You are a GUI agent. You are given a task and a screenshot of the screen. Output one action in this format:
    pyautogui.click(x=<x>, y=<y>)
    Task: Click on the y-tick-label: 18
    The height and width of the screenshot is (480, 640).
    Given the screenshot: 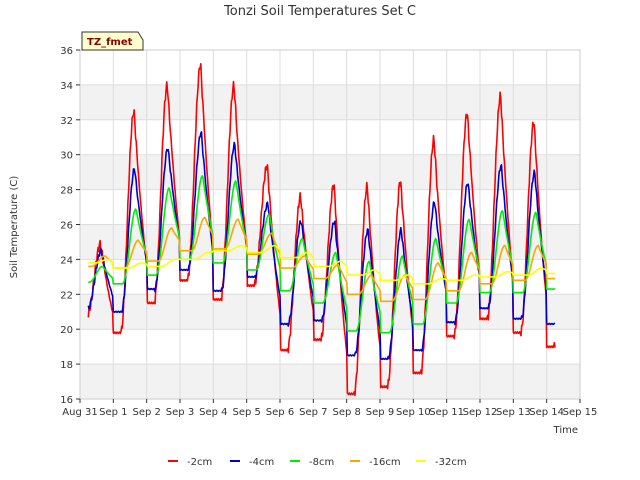 What is the action you would take?
    pyautogui.click(x=66, y=365)
    